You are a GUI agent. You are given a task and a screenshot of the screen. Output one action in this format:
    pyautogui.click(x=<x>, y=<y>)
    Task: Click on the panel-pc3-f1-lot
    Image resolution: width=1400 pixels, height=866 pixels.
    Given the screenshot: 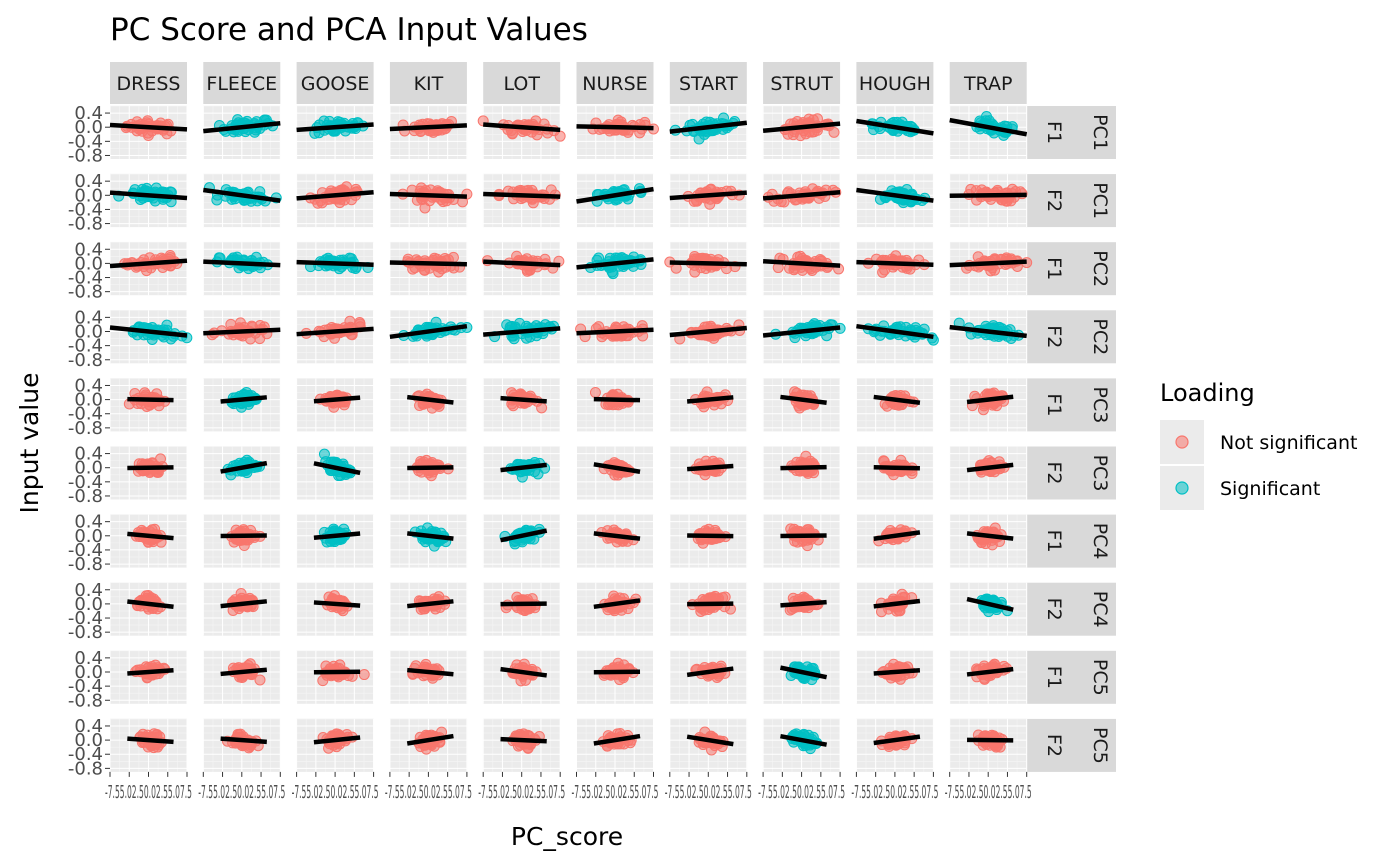 What is the action you would take?
    pyautogui.click(x=521, y=405)
    